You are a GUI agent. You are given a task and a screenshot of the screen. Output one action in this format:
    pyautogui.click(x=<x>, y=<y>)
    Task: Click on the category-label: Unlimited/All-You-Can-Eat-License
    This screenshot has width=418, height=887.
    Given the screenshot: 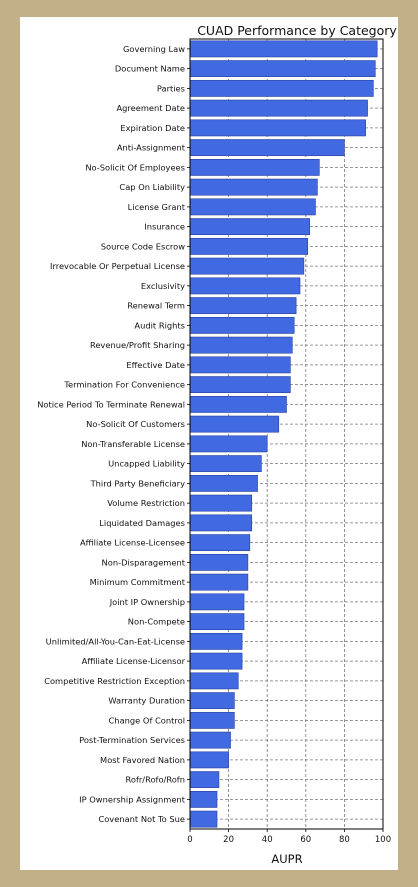 What is the action you would take?
    pyautogui.click(x=115, y=641)
    